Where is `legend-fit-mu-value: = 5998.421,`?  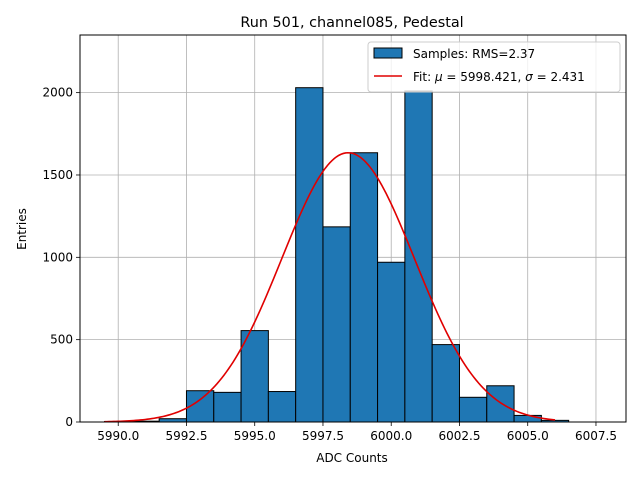
legend-fit-mu-value: = 5998.421, is located at coordinates (484, 77).